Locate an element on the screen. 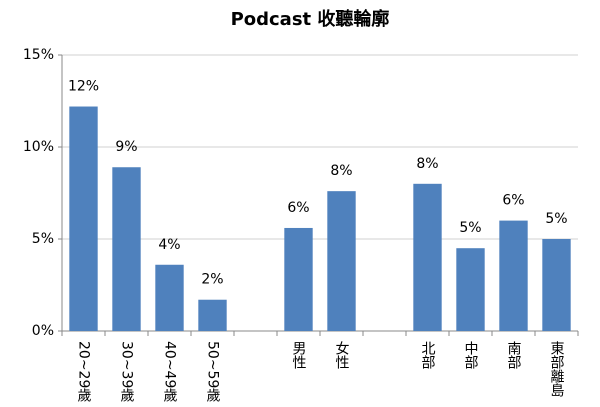 This screenshot has width=600, height=407. x-tick-label: 女性 is located at coordinates (342, 354).